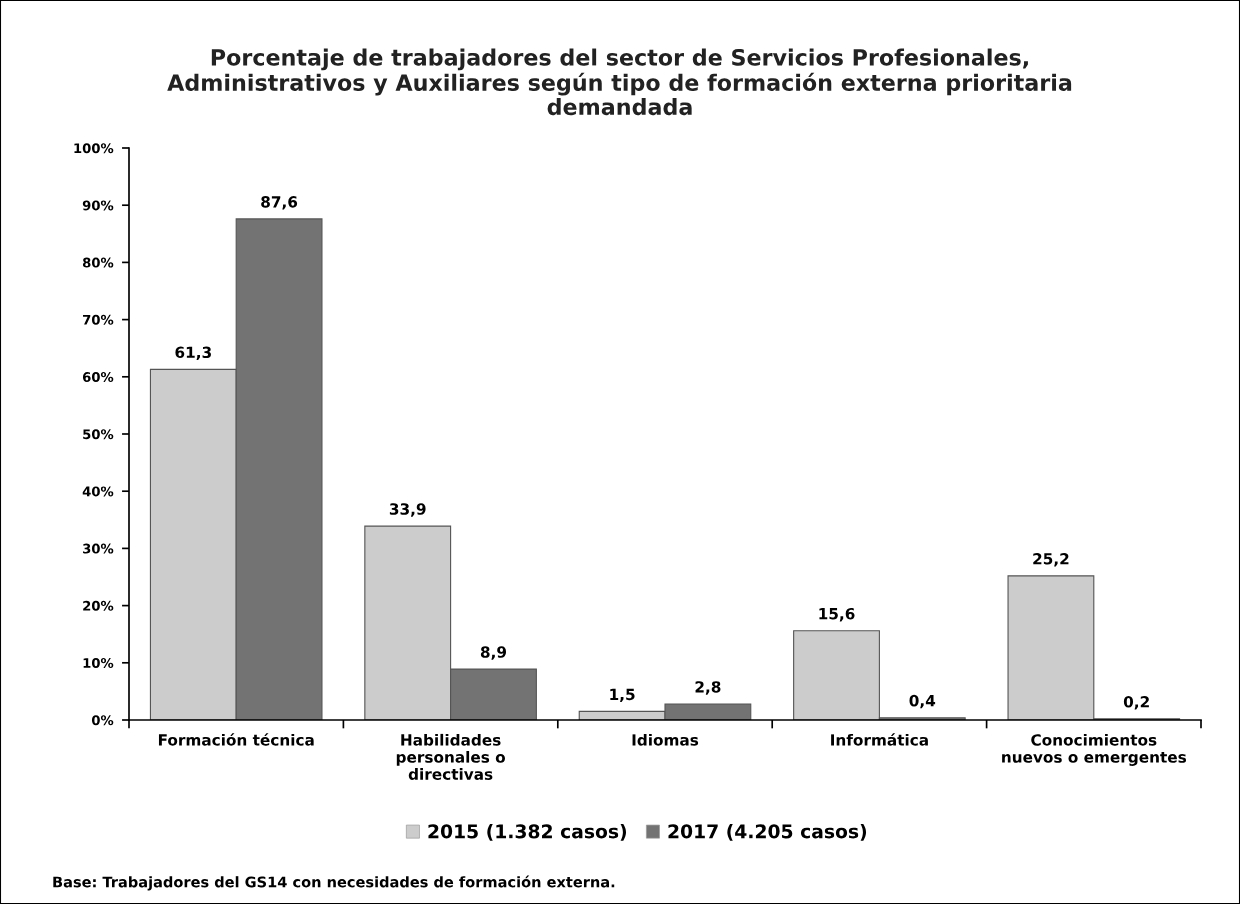 The height and width of the screenshot is (904, 1240). What do you see at coordinates (407, 510) in the screenshot?
I see `data-label: 33,9` at bounding box center [407, 510].